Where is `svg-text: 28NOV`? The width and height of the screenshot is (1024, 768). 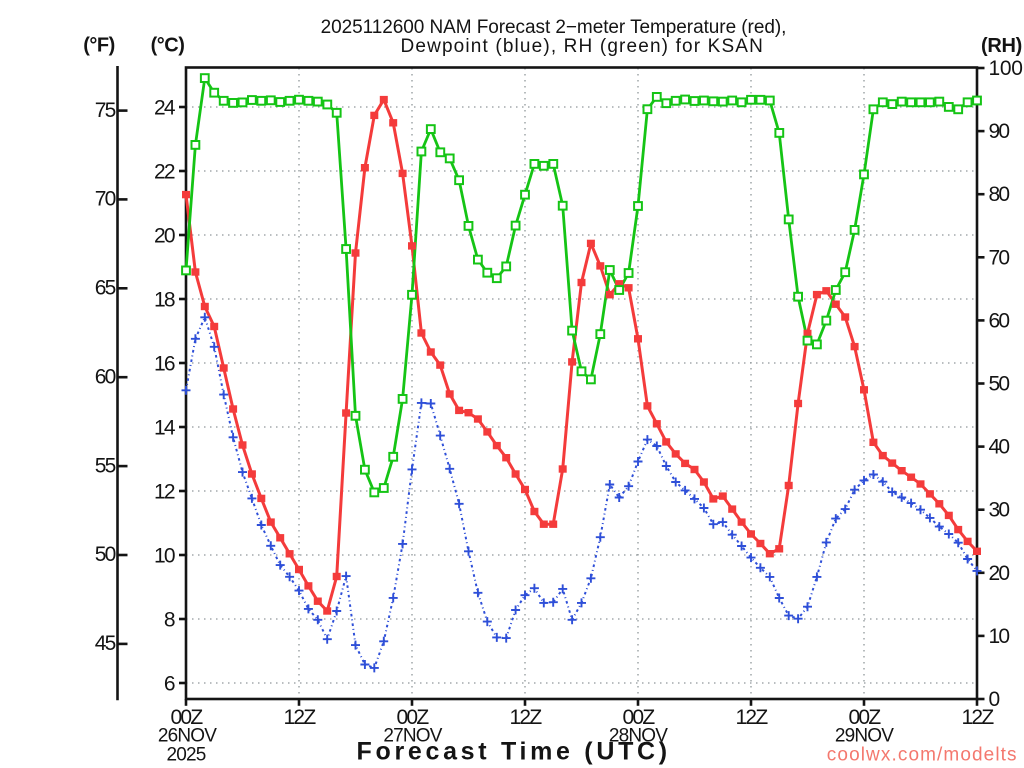 svg-text: 28NOV is located at coordinates (638, 736).